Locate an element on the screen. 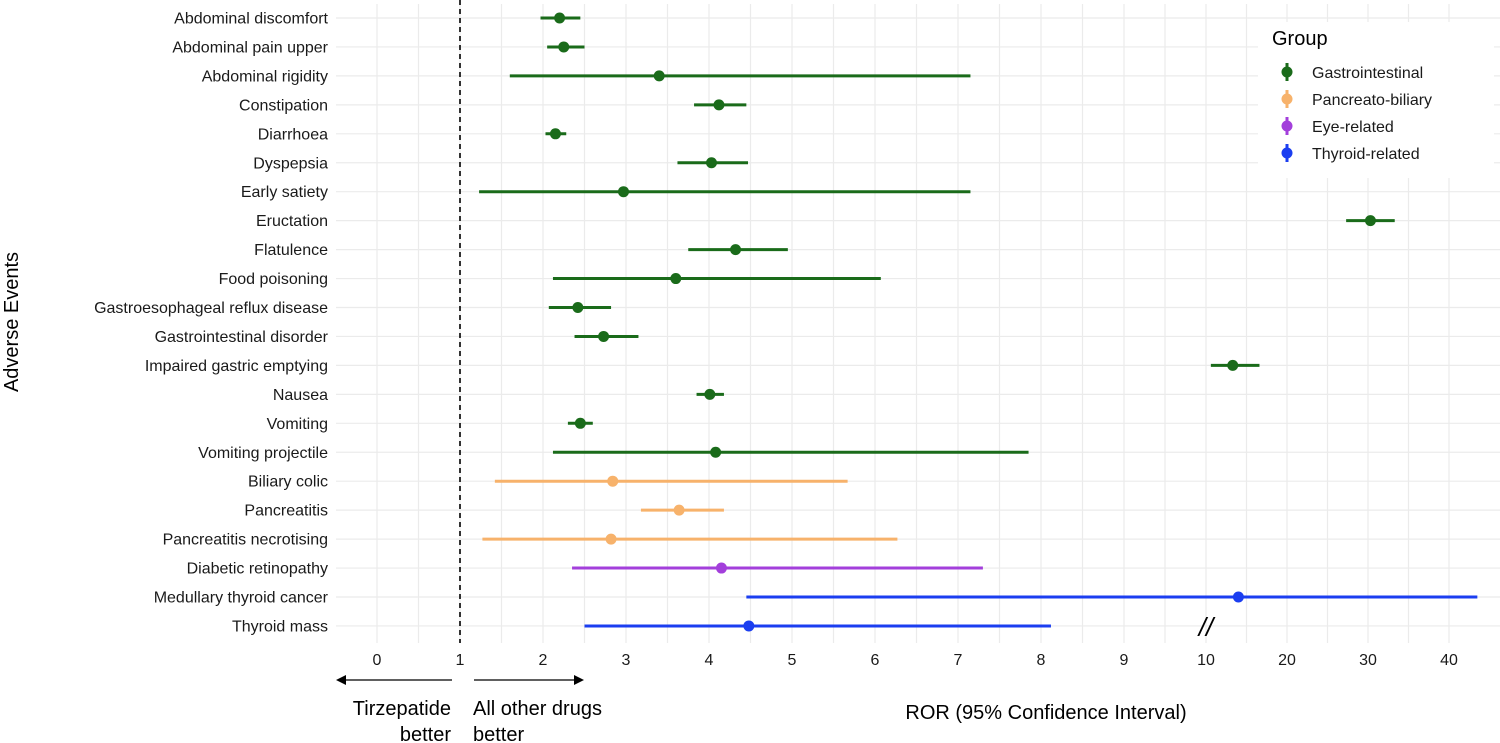 Image resolution: width=1500 pixels, height=743 pixels. y-tick-label: Pancreatitis is located at coordinates (286, 511).